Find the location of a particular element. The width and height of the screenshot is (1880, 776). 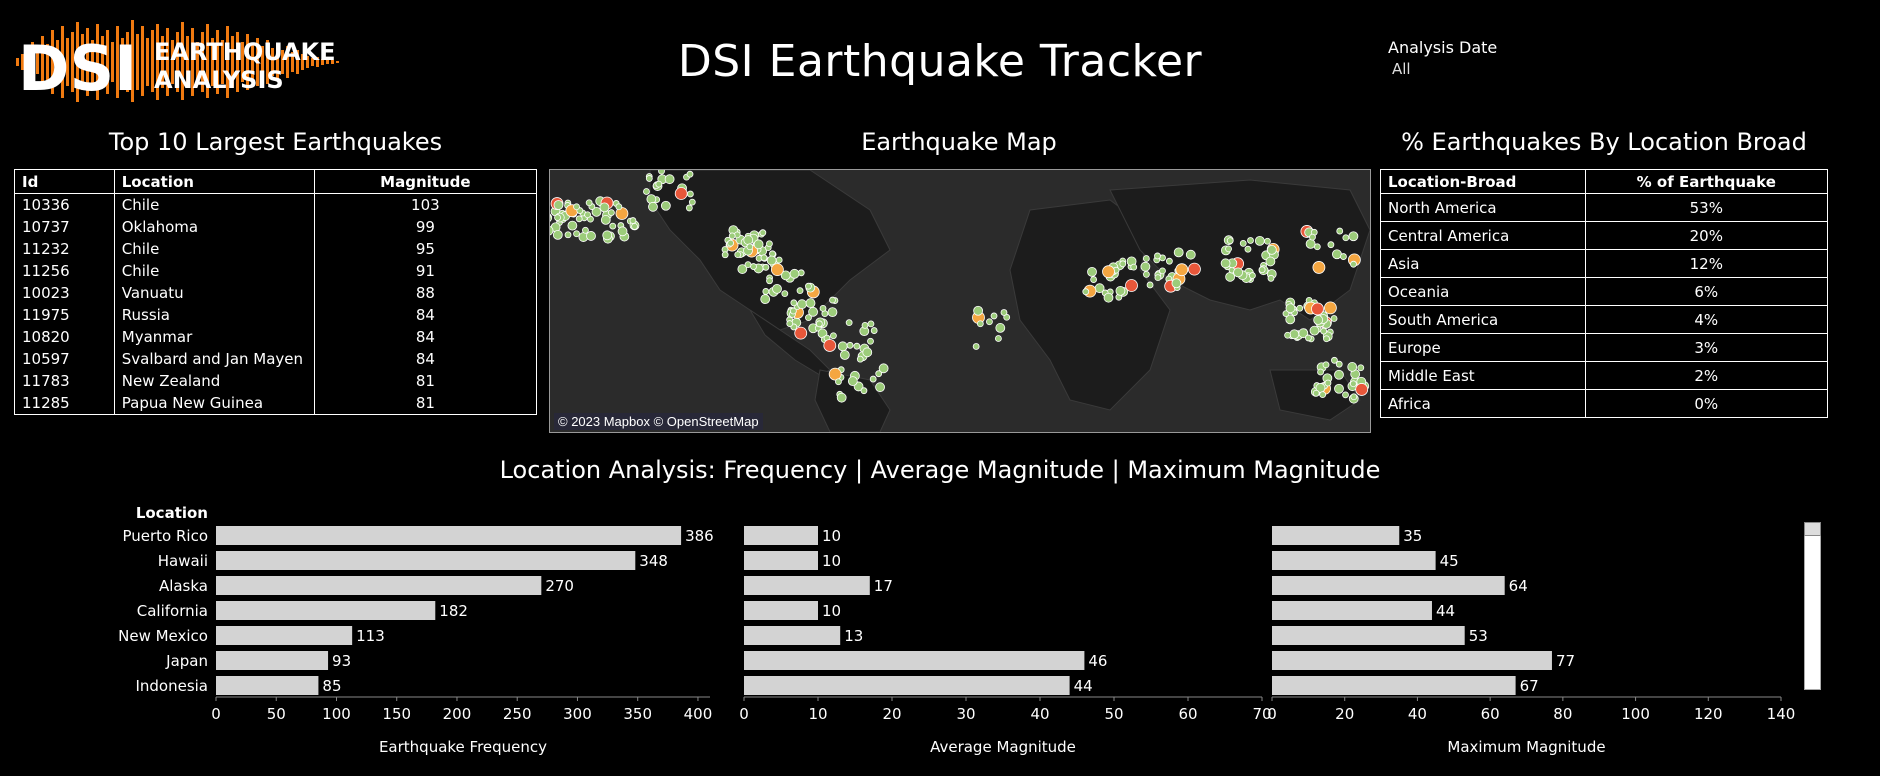

table-row: South America 4% is located at coordinates (1604, 319).